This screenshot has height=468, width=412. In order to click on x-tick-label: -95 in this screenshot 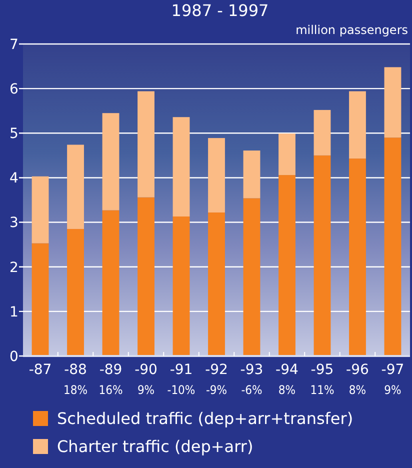, I will do `click(322, 370)`.